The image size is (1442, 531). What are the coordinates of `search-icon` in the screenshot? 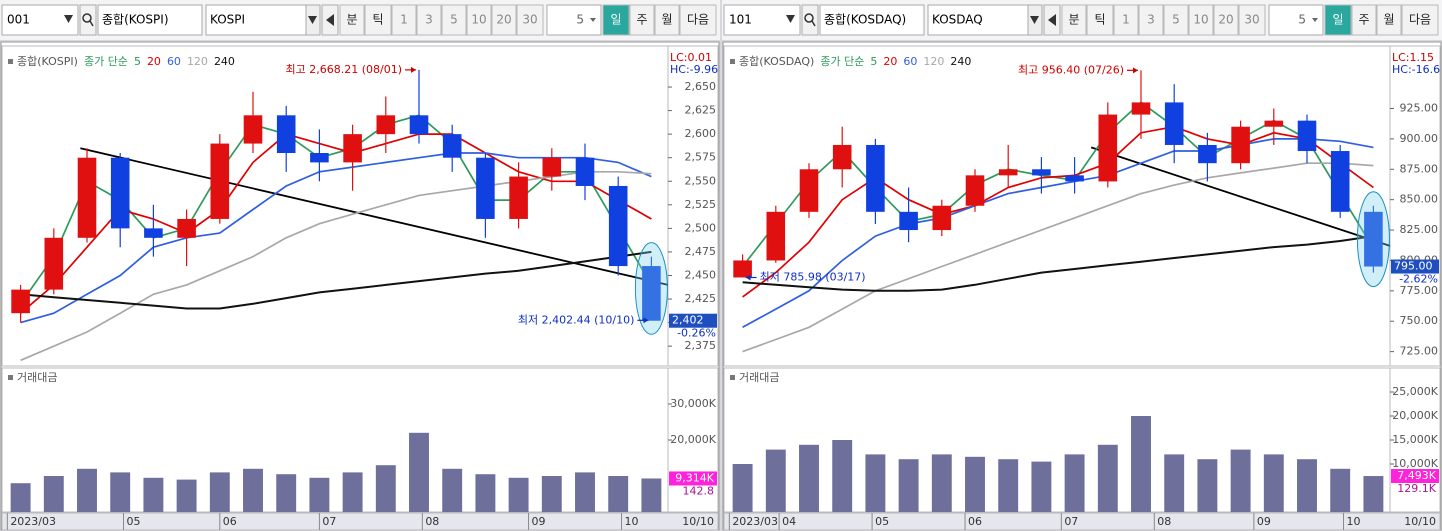 It's located at (813, 23).